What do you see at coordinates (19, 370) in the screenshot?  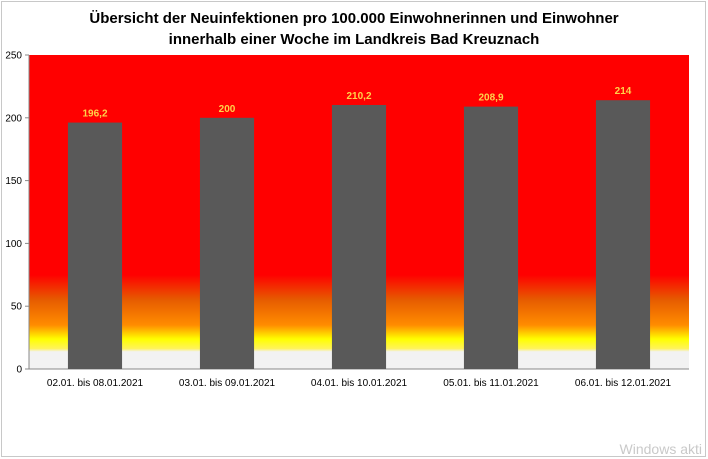 I see `y-tick-label: 0` at bounding box center [19, 370].